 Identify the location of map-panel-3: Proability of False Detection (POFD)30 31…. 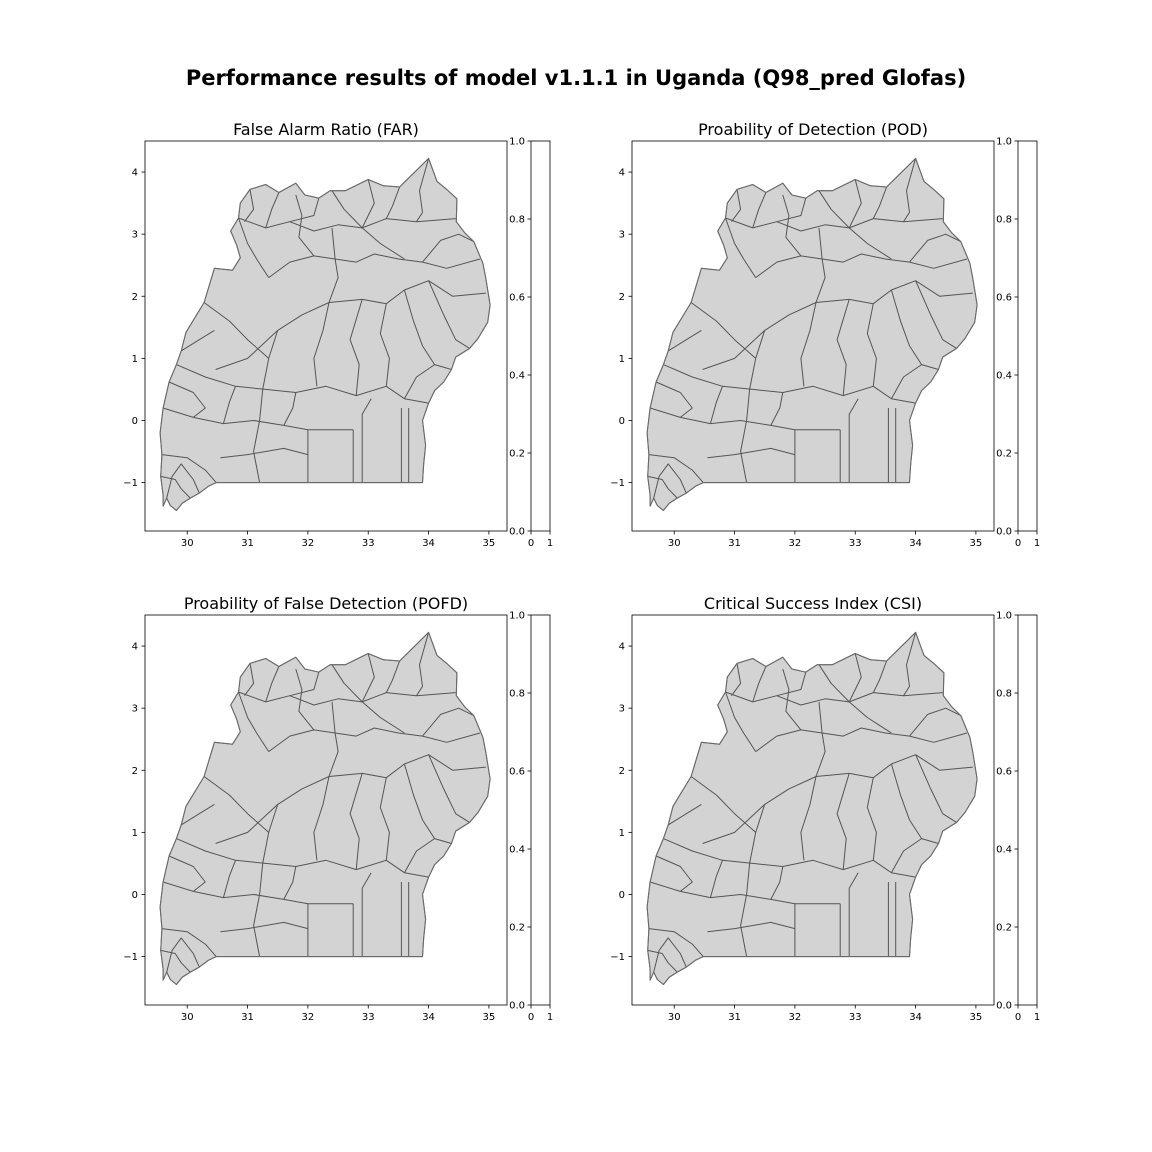
(338, 808).